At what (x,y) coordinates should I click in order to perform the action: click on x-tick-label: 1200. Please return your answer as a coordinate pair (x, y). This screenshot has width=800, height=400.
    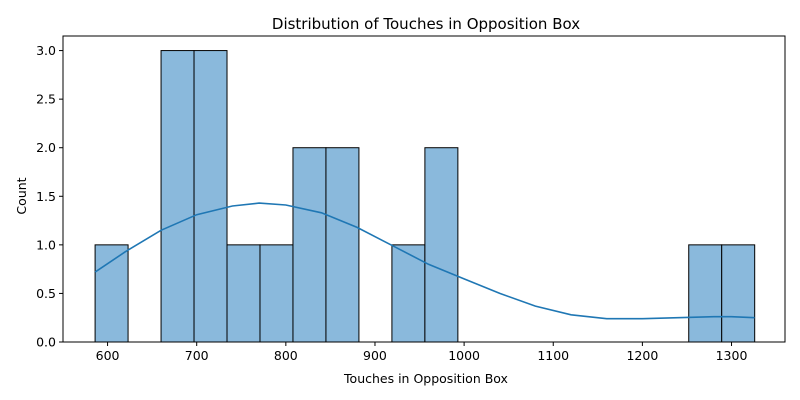
    Looking at the image, I should click on (642, 355).